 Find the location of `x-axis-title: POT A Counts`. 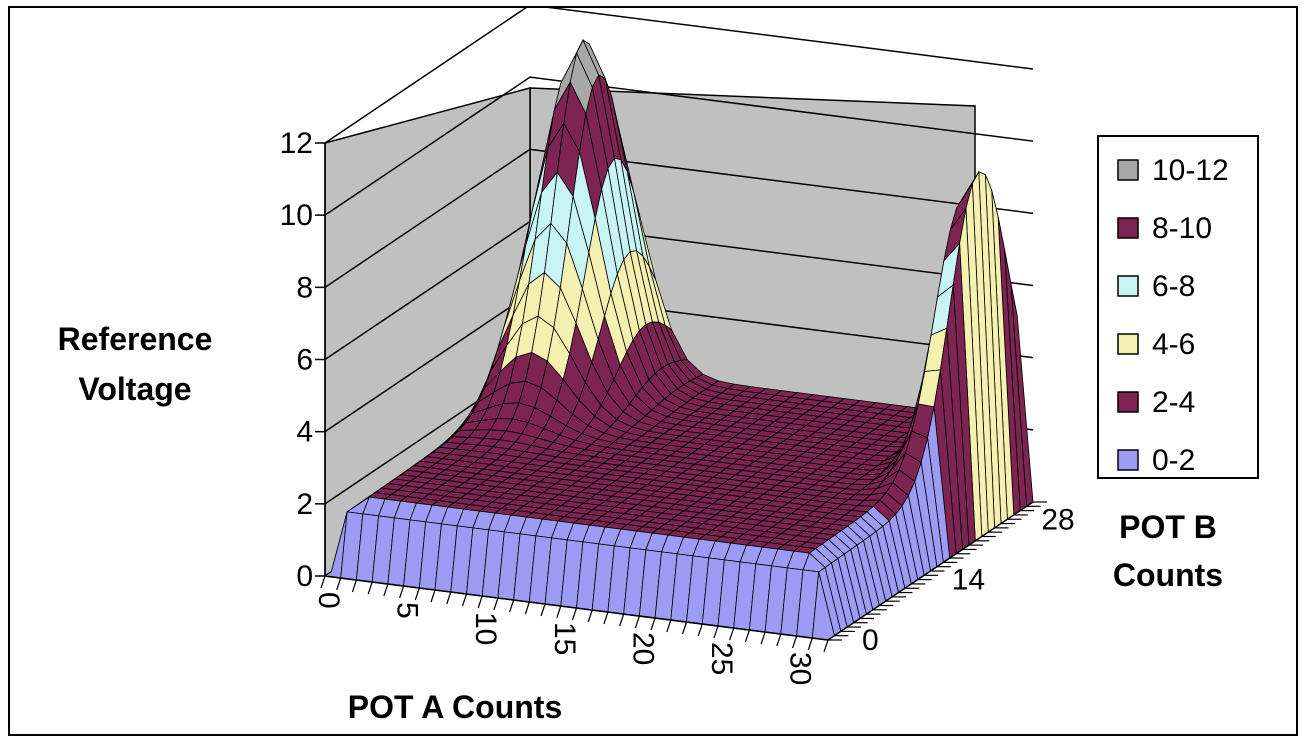

x-axis-title: POT A Counts is located at coordinates (455, 707).